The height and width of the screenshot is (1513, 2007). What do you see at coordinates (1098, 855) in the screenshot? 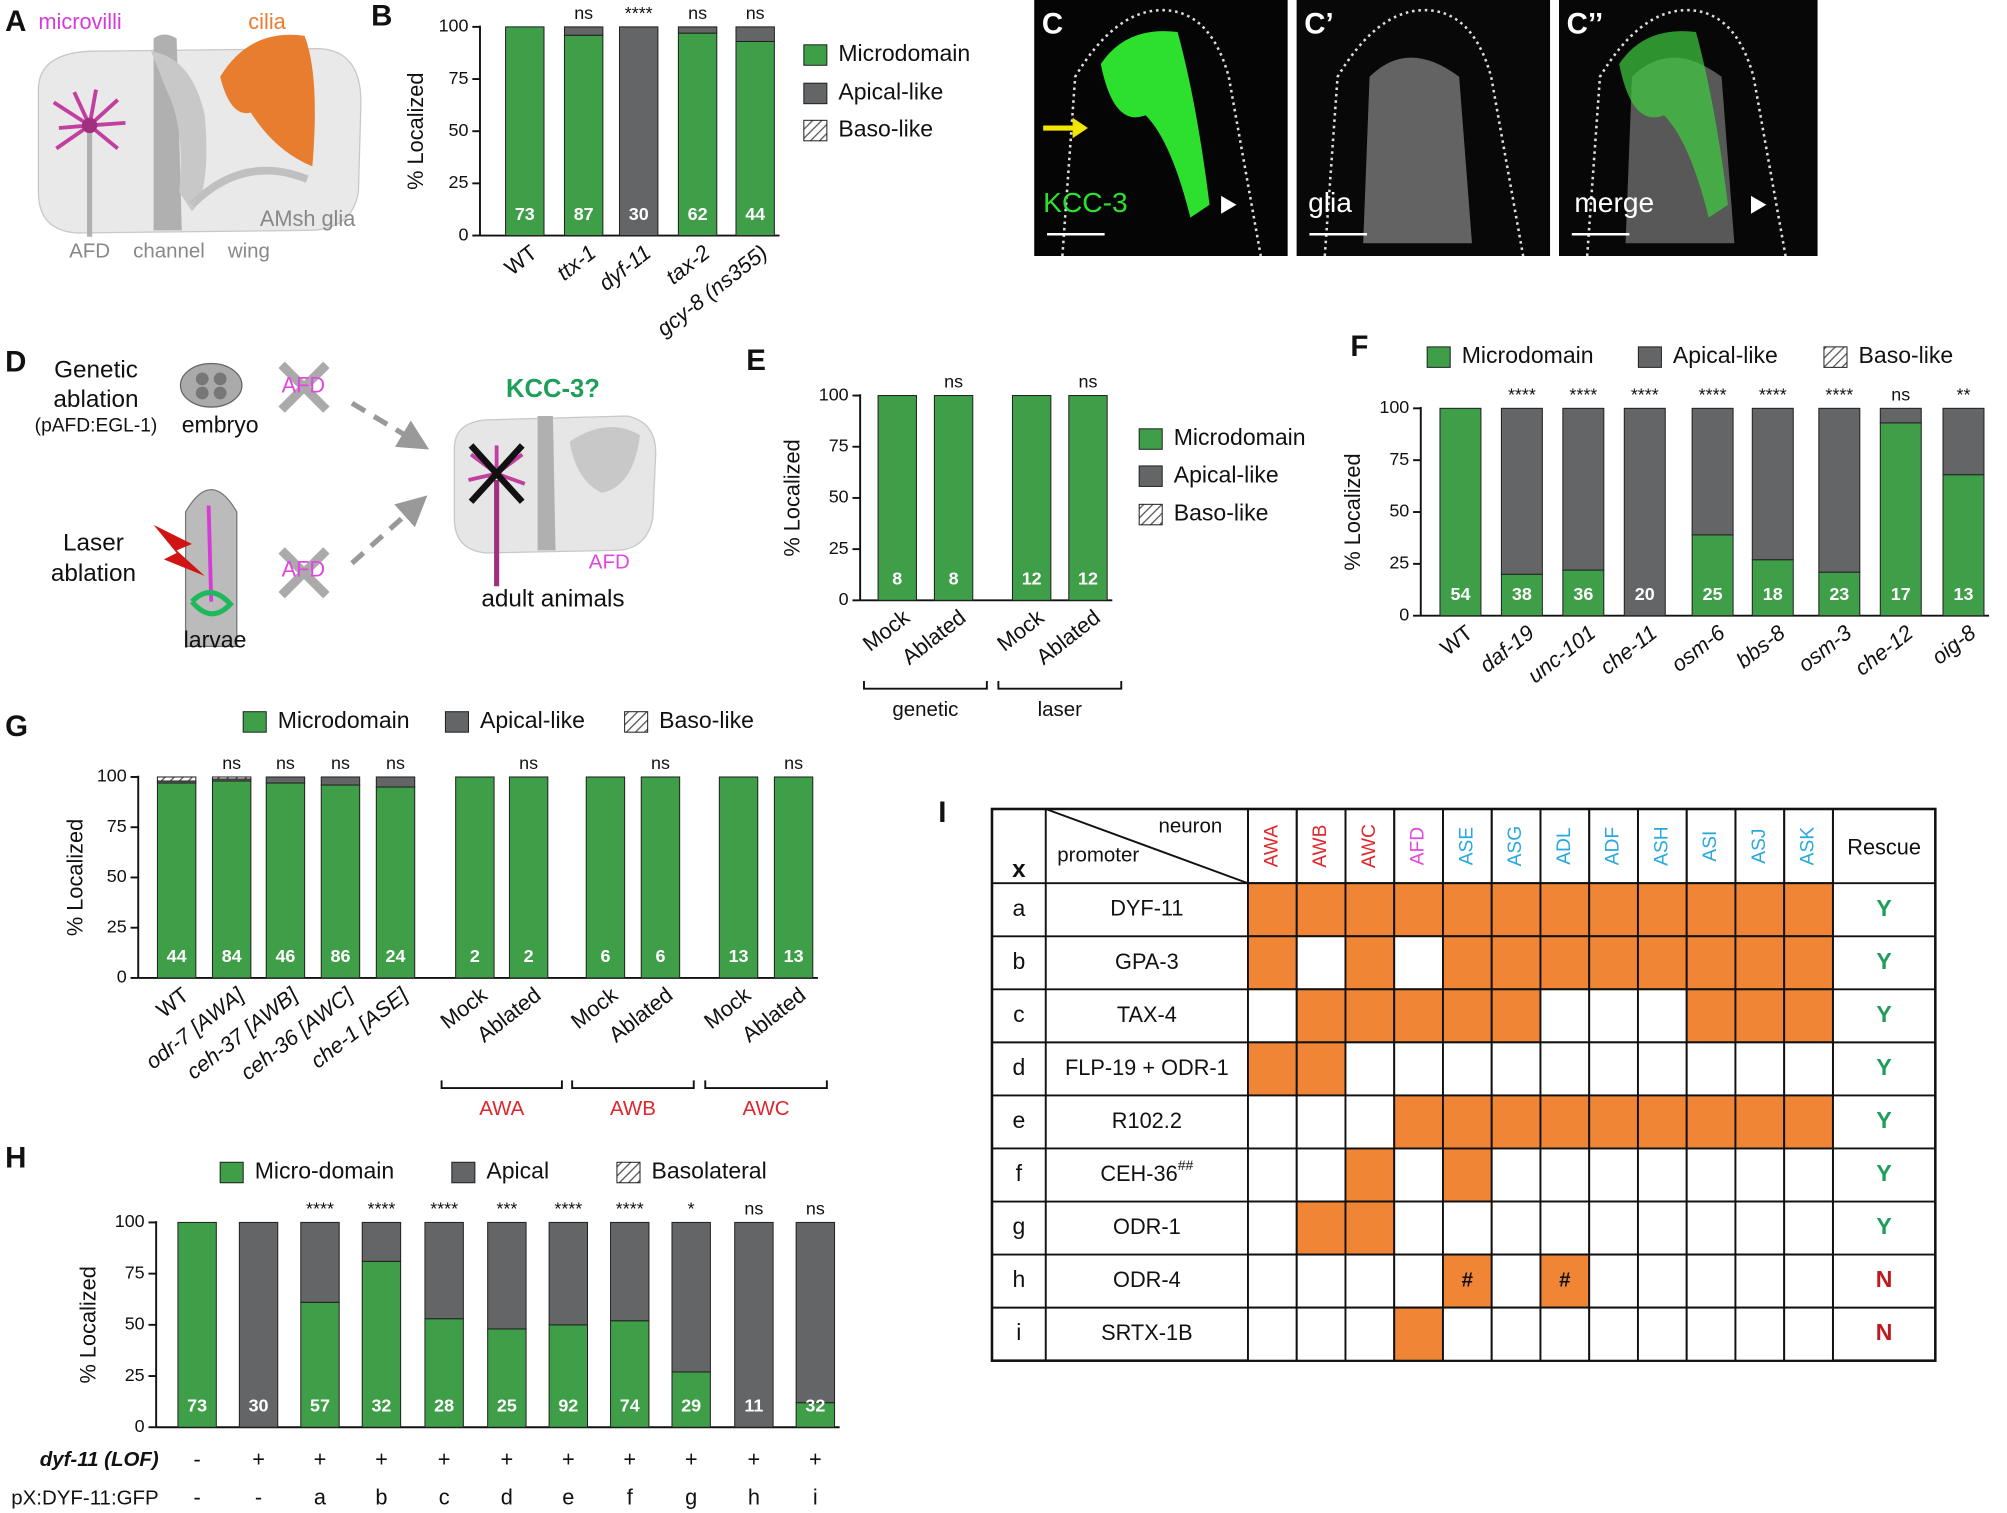
I see `header-cell: promoter` at bounding box center [1098, 855].